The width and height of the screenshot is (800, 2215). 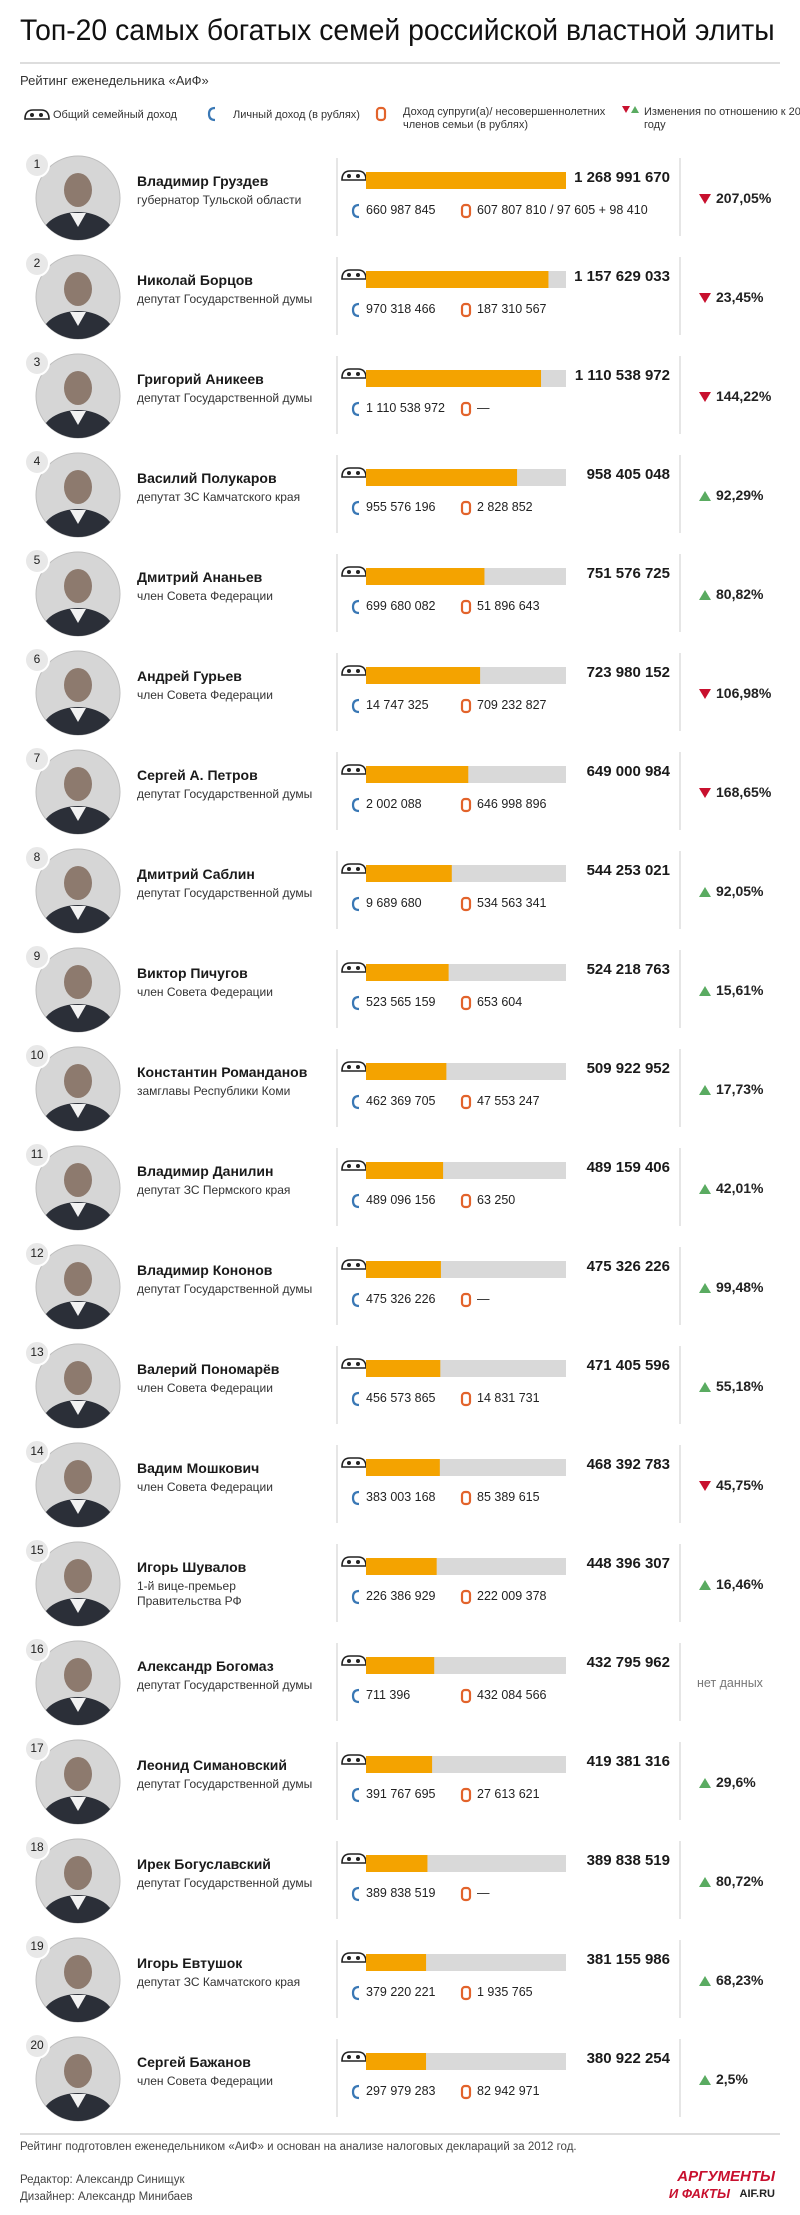 I want to click on spouse-income: 1 935 765, so click(x=505, y=1992).